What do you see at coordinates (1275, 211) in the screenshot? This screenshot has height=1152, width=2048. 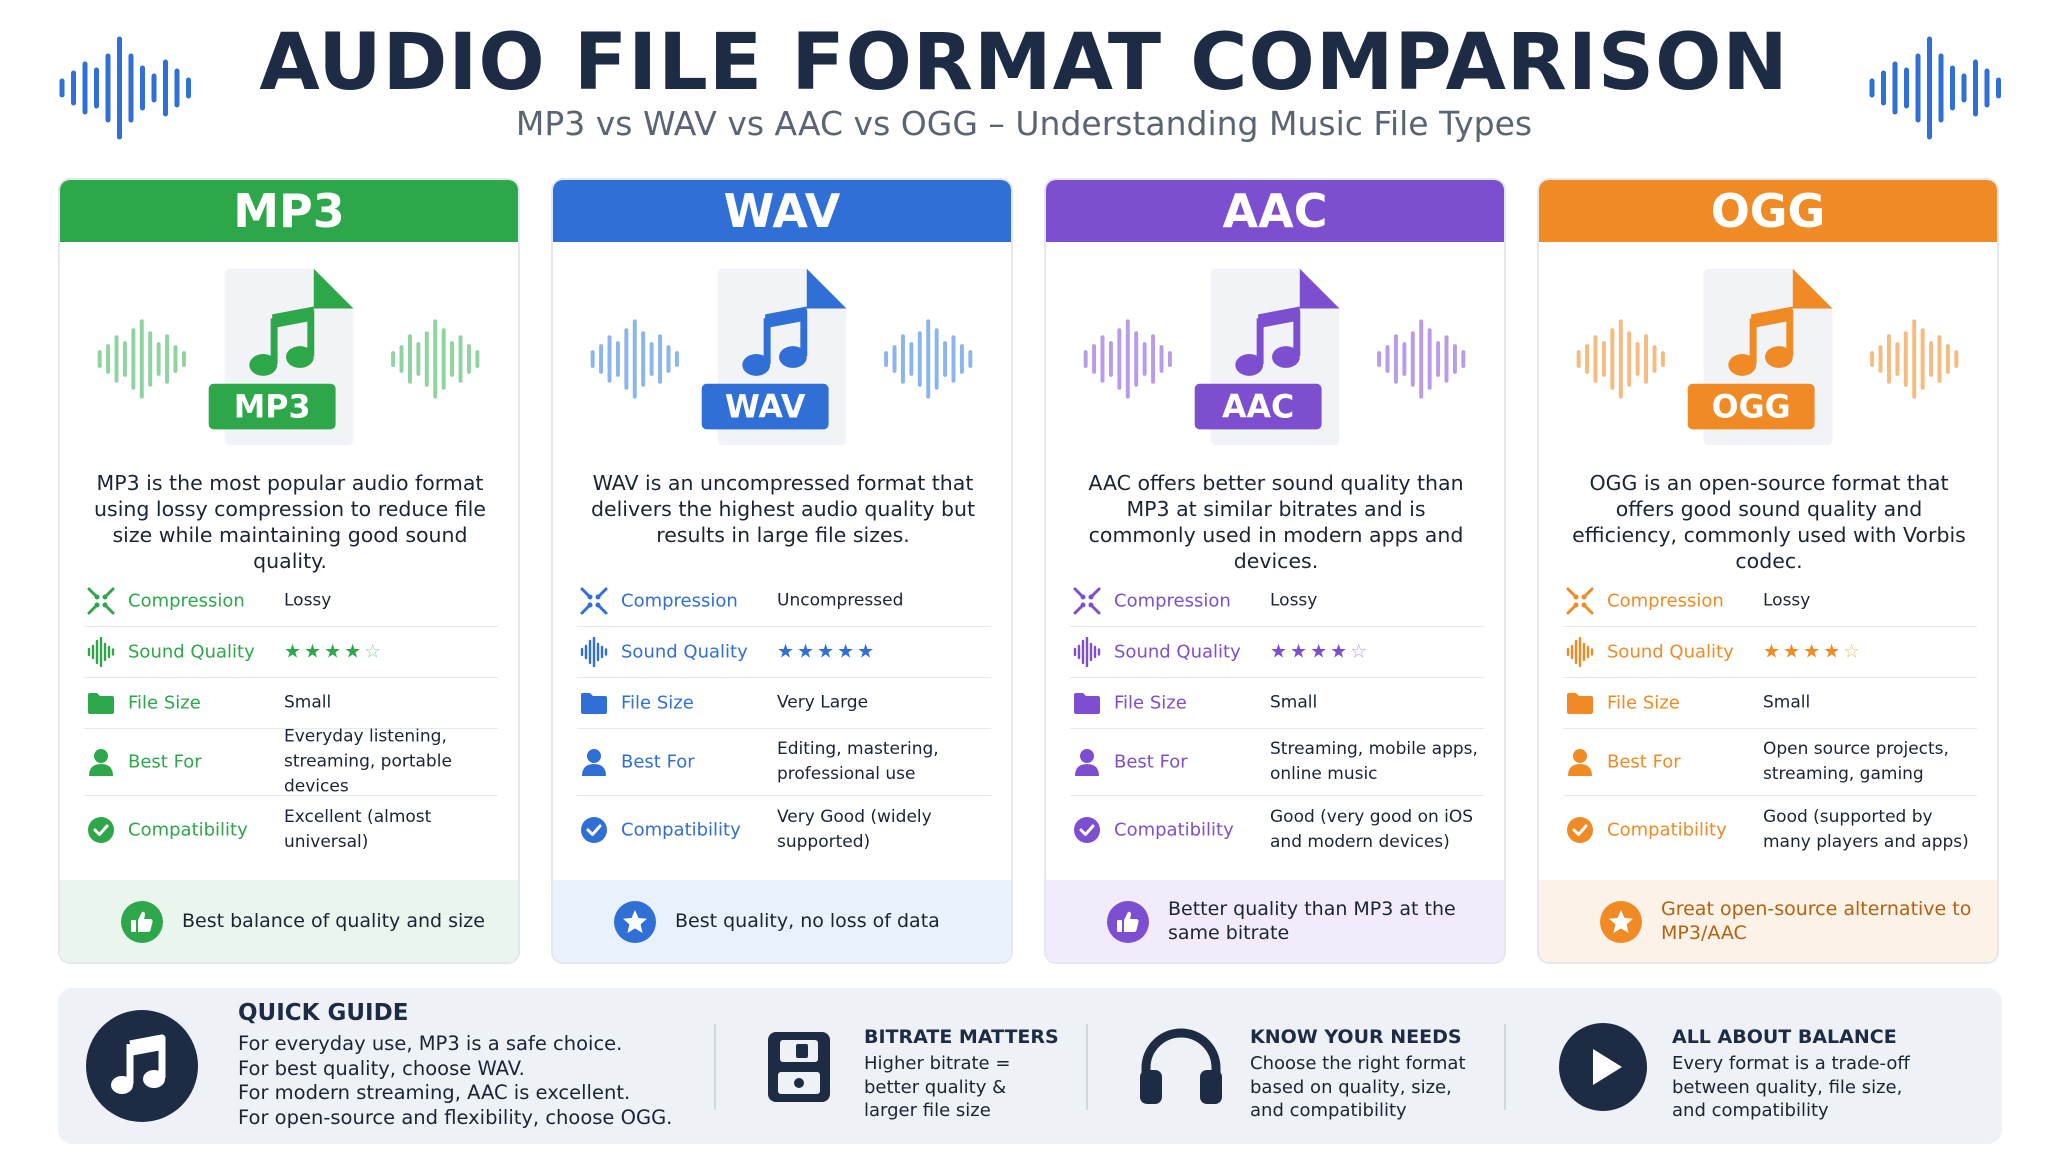 I see `card-header: AAC` at bounding box center [1275, 211].